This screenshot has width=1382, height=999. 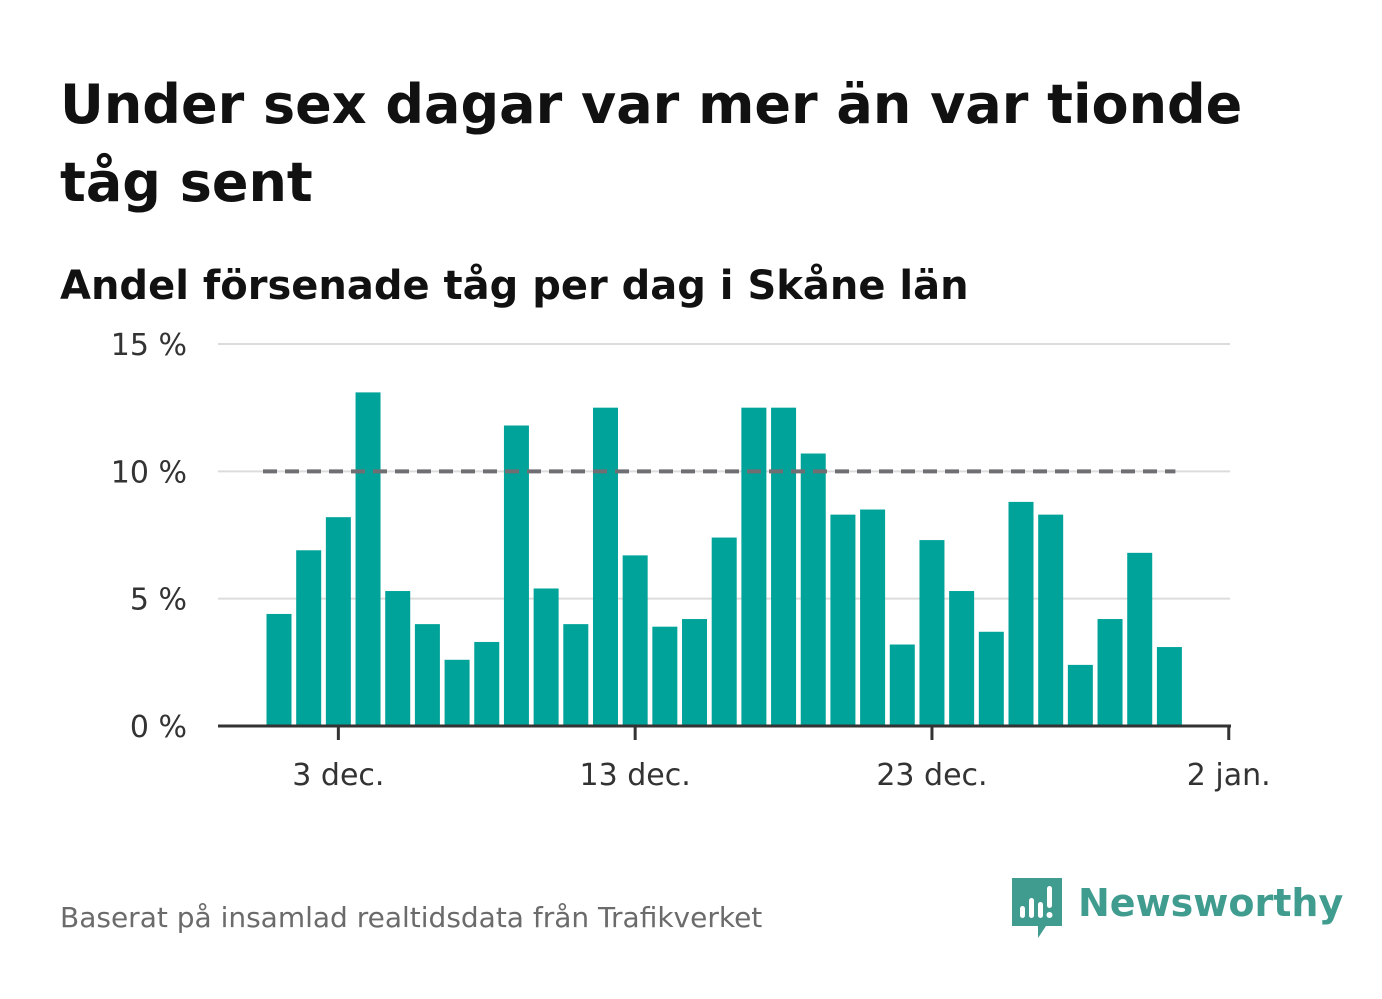 What do you see at coordinates (149, 345) in the screenshot?
I see `y-tick-label: 15 %` at bounding box center [149, 345].